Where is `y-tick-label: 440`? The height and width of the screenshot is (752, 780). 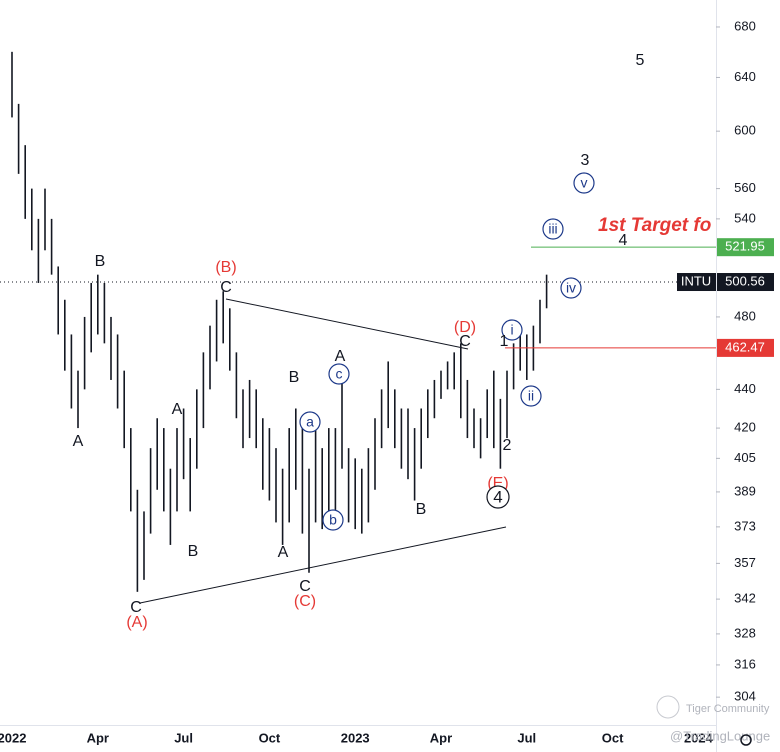 y-tick-label: 440 is located at coordinates (745, 388).